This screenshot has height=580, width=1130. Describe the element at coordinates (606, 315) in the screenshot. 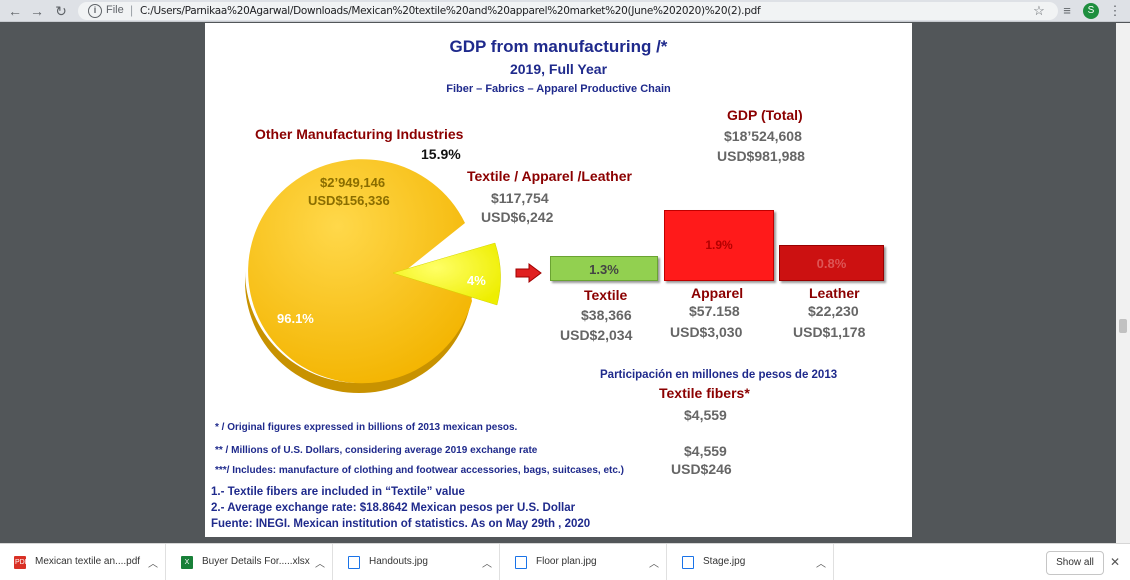

I see `textile-mxn: $38,366` at that location.